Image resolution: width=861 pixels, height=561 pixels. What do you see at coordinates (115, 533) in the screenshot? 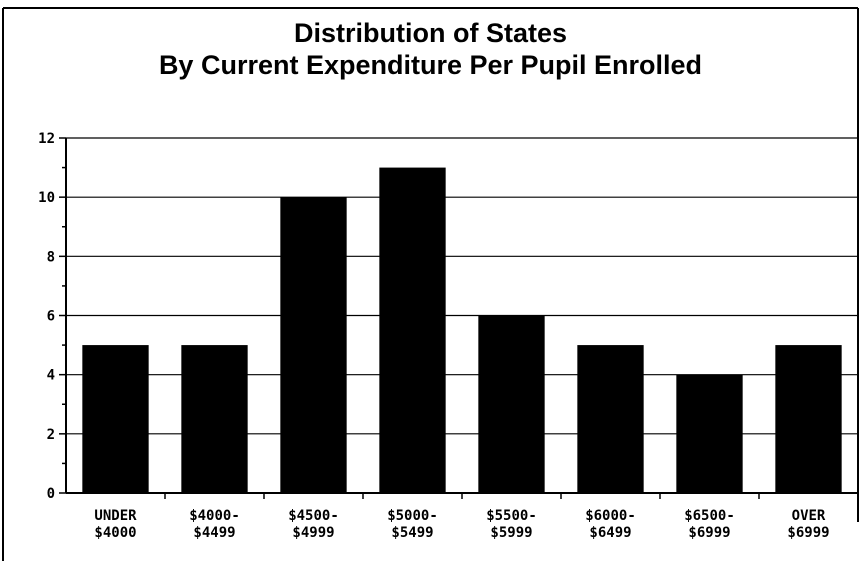
I see `x-tick-label: $4000` at bounding box center [115, 533].